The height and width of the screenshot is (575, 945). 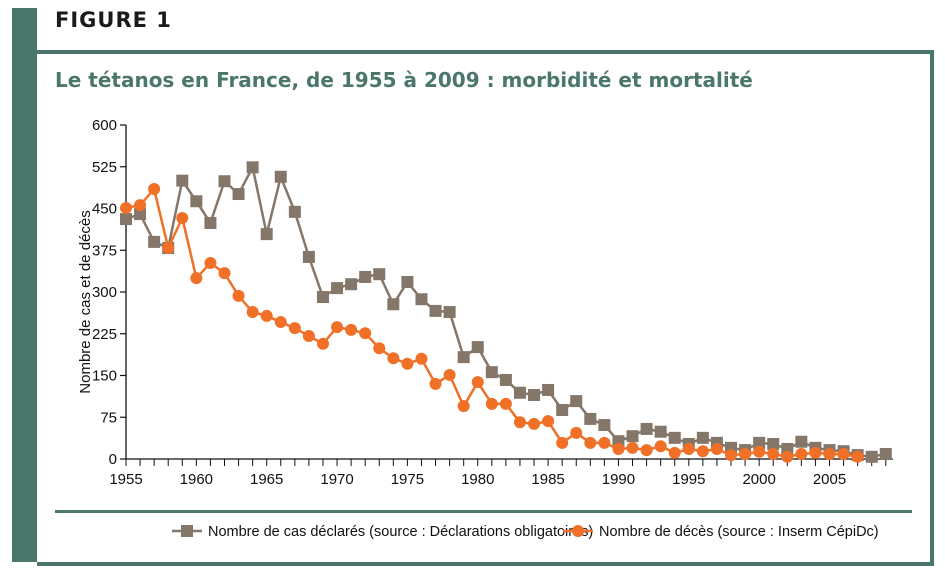 What do you see at coordinates (104, 209) in the screenshot?
I see `y-tick-label: 450` at bounding box center [104, 209].